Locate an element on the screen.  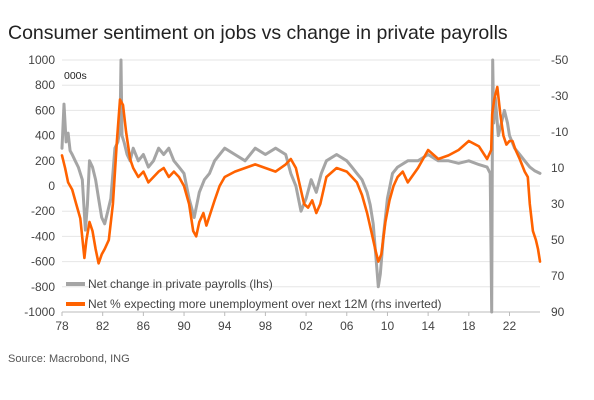
x-tick-label: 90 is located at coordinates (184, 326).